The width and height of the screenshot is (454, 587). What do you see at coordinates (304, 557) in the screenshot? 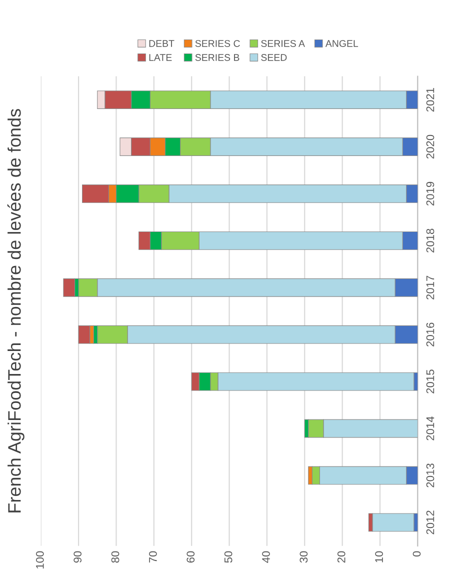
I see `x-tick-label: 30` at bounding box center [304, 557].